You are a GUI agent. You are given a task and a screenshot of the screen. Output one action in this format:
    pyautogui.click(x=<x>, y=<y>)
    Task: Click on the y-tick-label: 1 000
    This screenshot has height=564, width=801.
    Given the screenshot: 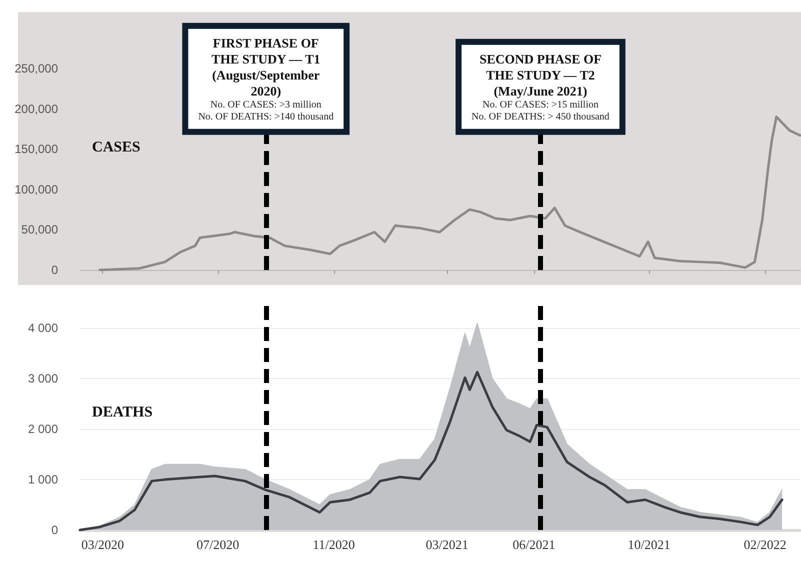 What is the action you would take?
    pyautogui.click(x=43, y=479)
    